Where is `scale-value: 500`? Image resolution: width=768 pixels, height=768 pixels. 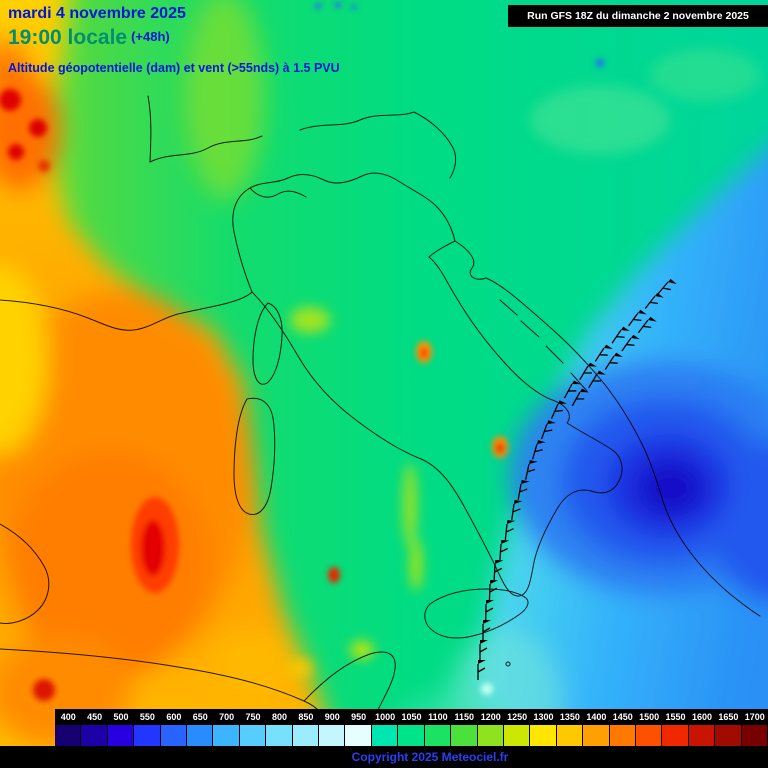 scale-value: 500 is located at coordinates (121, 716).